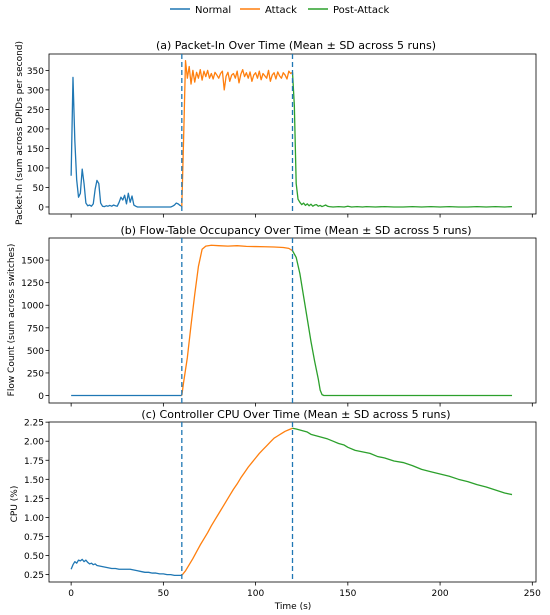  What do you see at coordinates (34, 519) in the screenshot?
I see `y-tick-label: 1.00` at bounding box center [34, 519].